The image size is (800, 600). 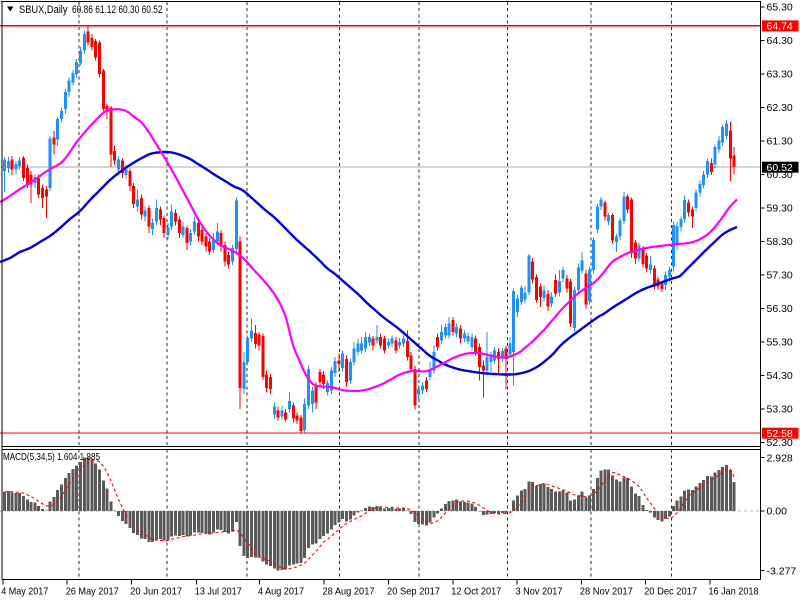 I want to click on svg-text: SBUX,Daily, so click(x=43, y=10).